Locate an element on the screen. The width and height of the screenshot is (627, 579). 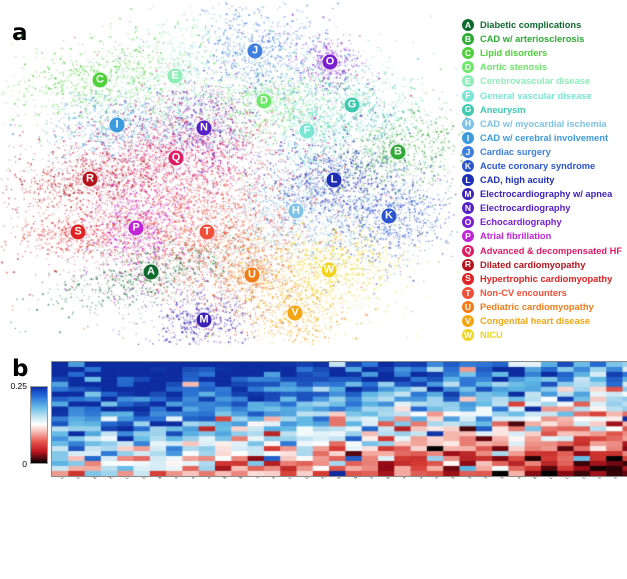
legend-label-u: Pediatric cardiomyopathy is located at coordinates (537, 306).